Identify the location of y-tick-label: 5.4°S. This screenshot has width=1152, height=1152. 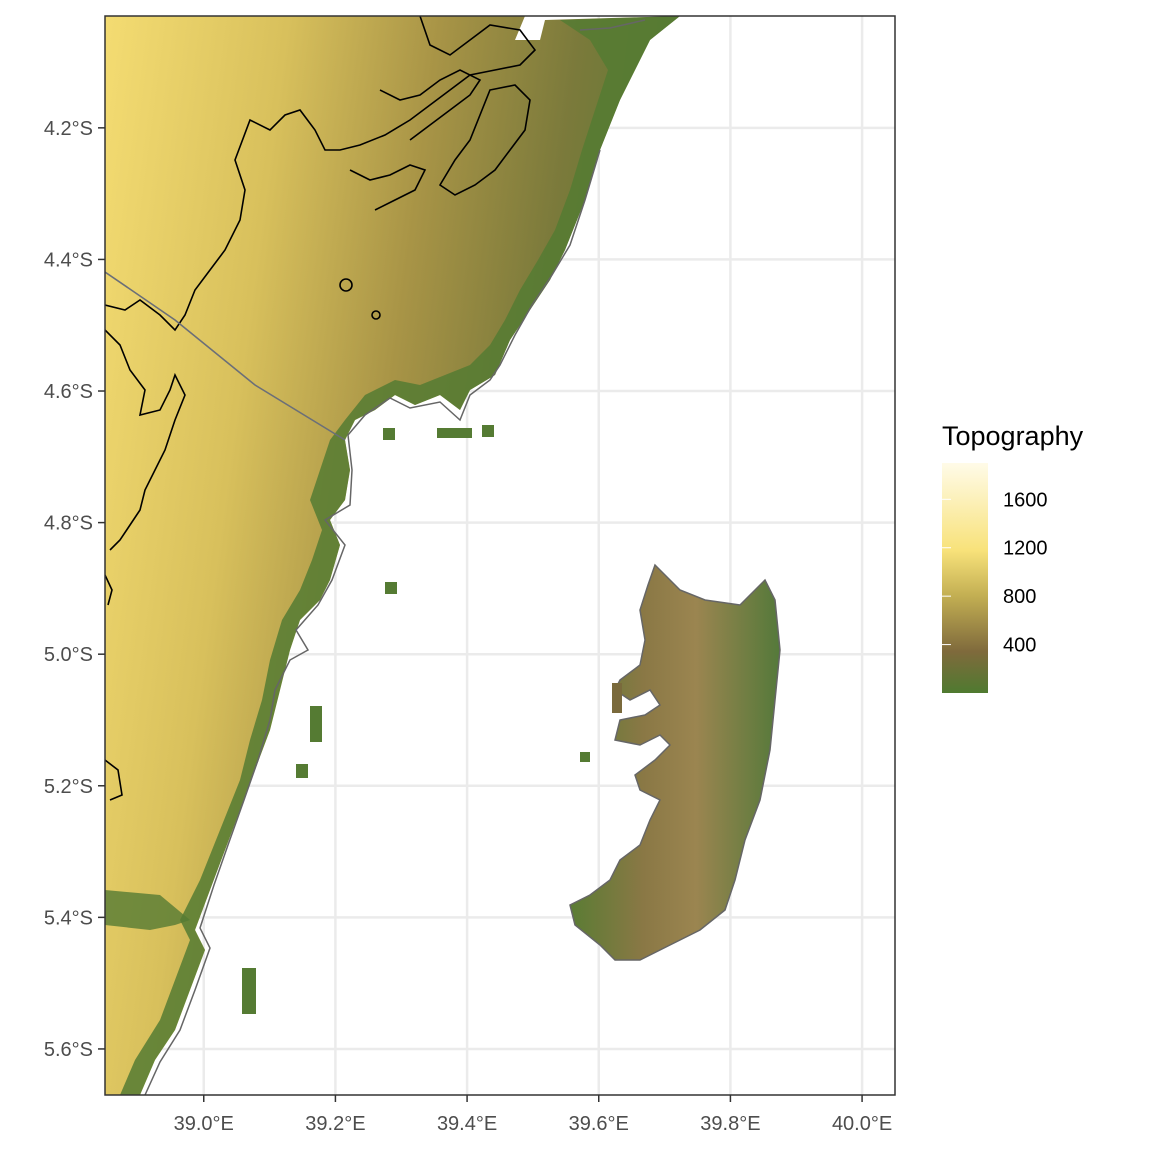
(68, 918).